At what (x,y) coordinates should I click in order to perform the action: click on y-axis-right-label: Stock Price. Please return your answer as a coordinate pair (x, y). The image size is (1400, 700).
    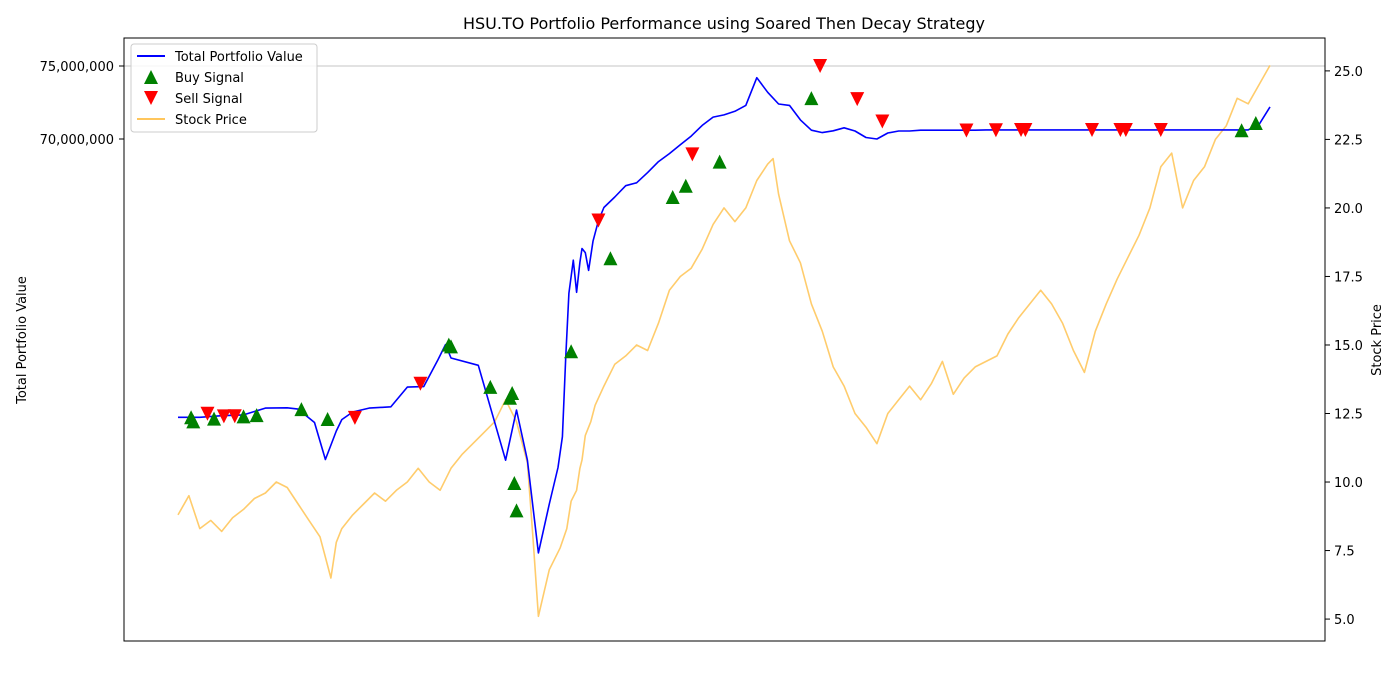
    Looking at the image, I should click on (1377, 340).